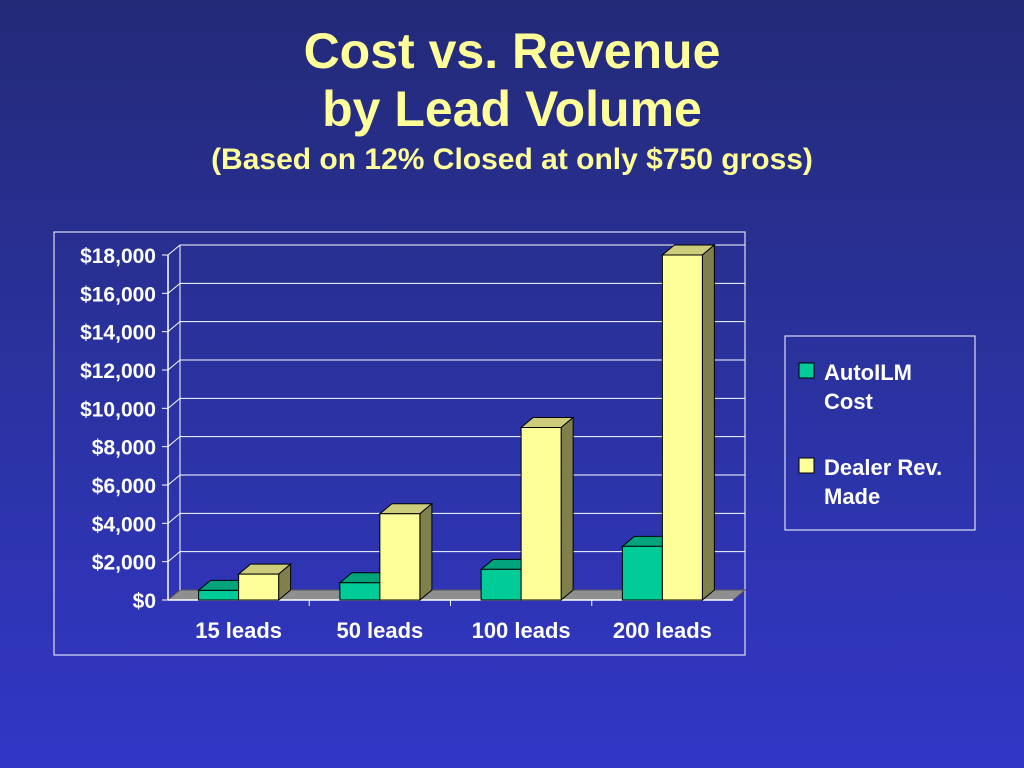  What do you see at coordinates (662, 630) in the screenshot?
I see `x-category-label: 200 leads` at bounding box center [662, 630].